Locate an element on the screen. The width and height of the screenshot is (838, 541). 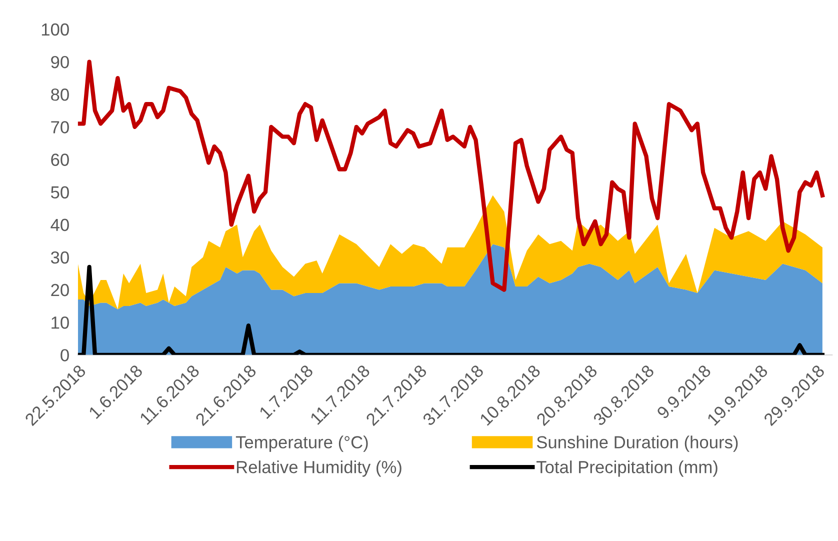
y-tick-label: 70 is located at coordinates (60, 127).